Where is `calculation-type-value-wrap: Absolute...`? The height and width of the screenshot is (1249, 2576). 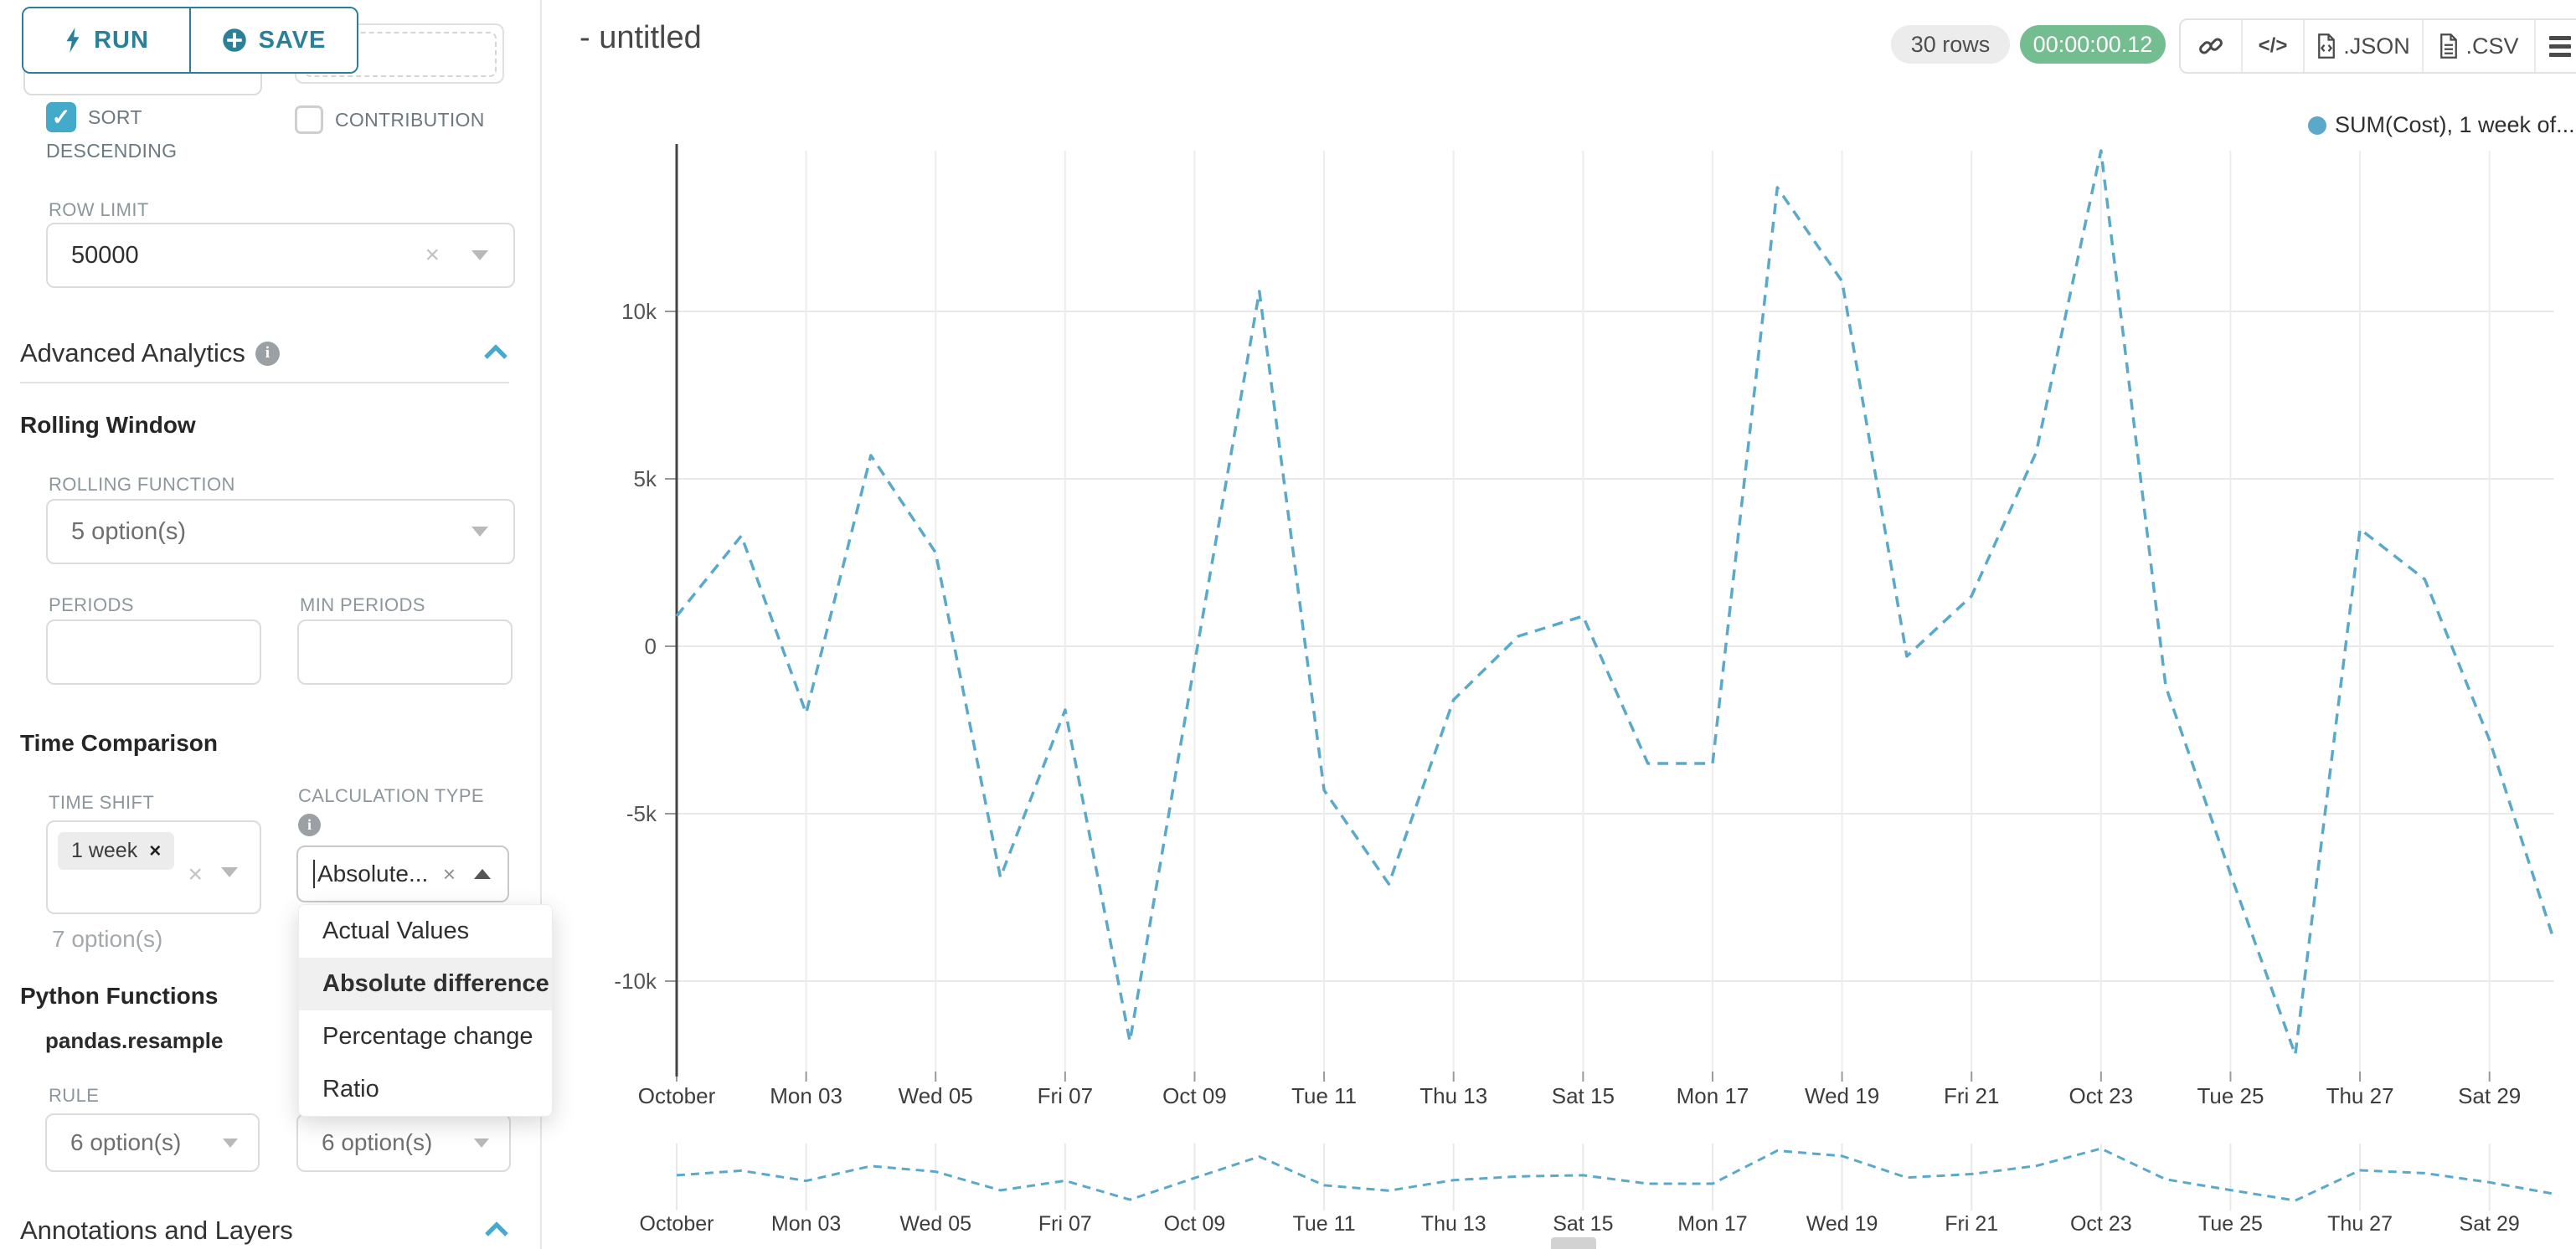 calculation-type-value-wrap: Absolute... is located at coordinates (370, 874).